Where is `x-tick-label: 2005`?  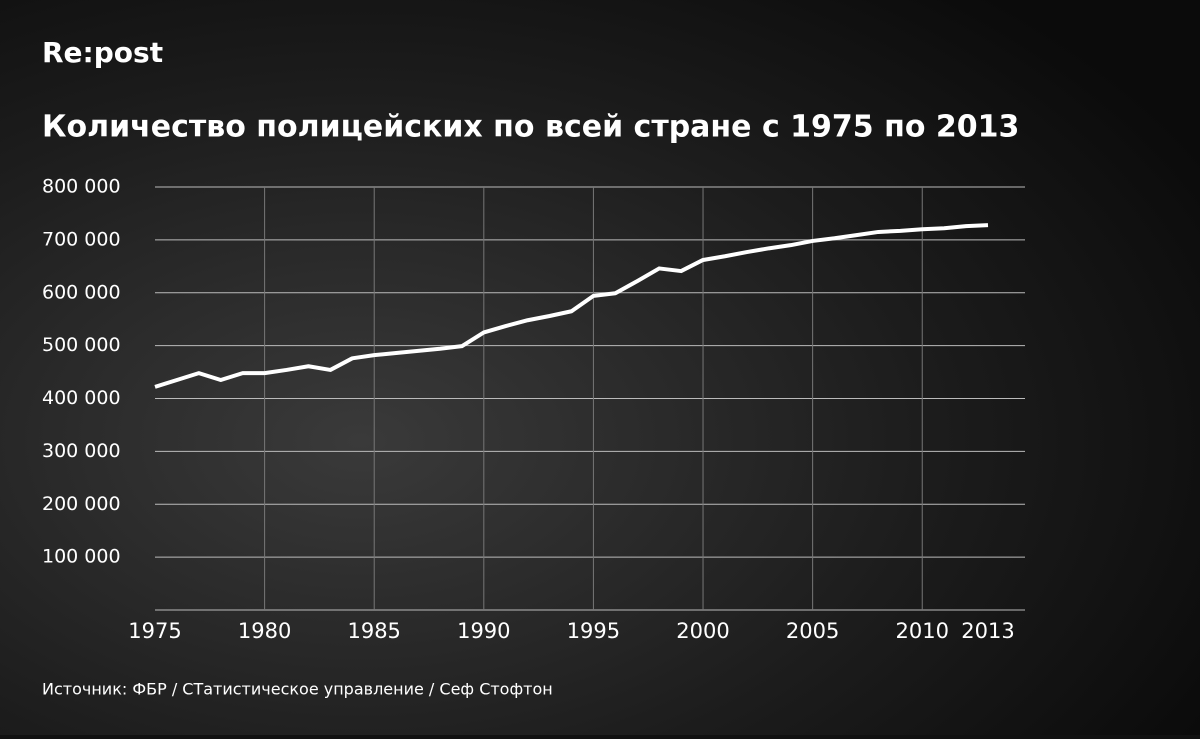
x-tick-label: 2005 is located at coordinates (812, 631).